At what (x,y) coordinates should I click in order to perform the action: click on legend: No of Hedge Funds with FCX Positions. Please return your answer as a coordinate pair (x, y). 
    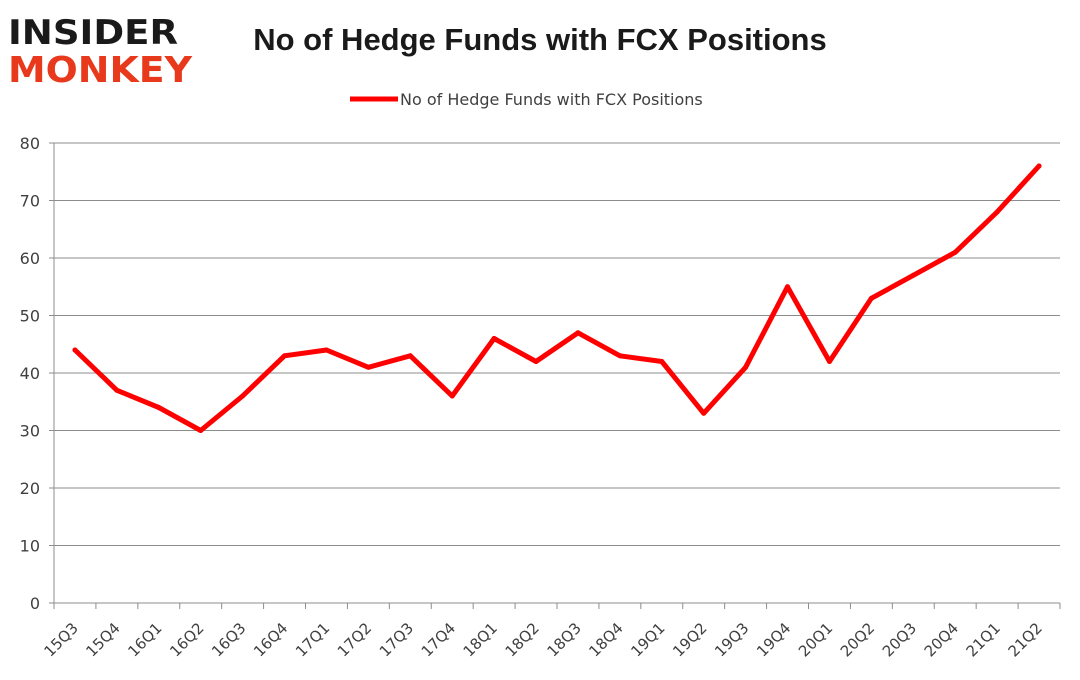
    Looking at the image, I should click on (526, 99).